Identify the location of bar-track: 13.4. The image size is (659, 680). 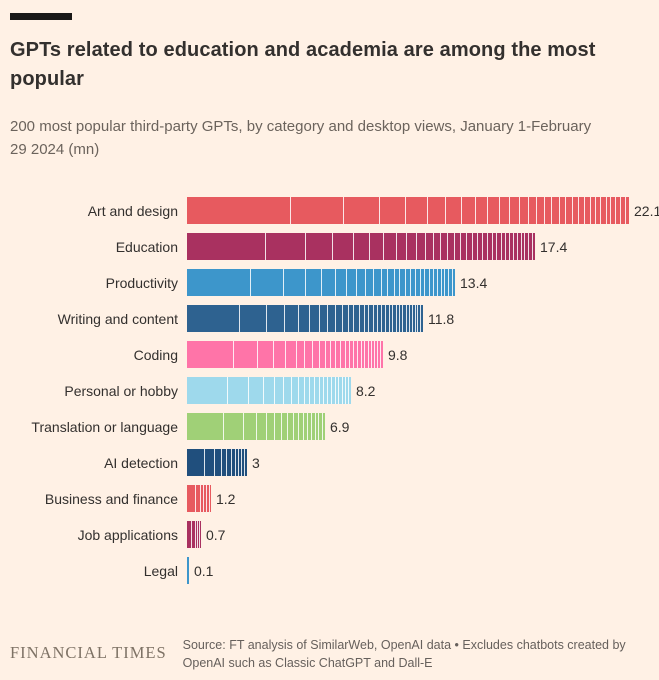
(418, 282).